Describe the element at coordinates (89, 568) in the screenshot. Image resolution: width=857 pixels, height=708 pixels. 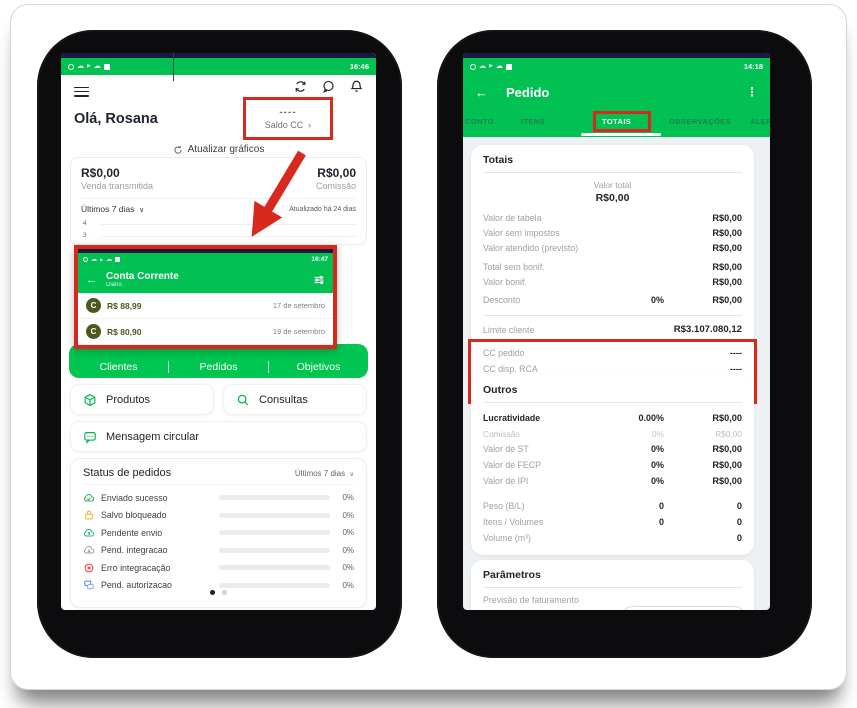
I see `error-circle-icon` at that location.